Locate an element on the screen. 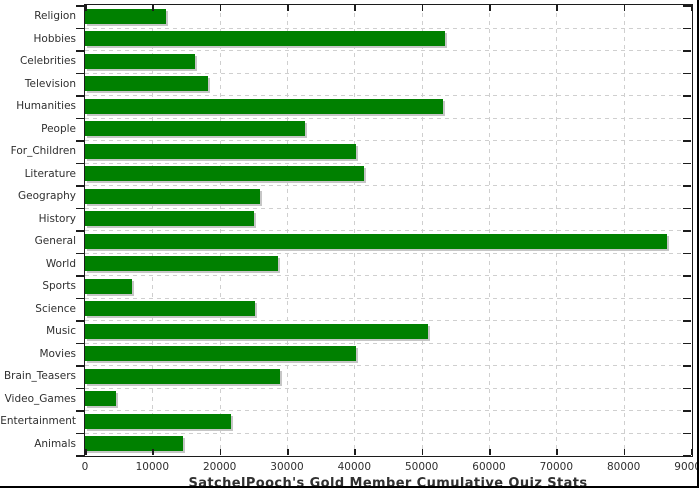  category-label-animals: Animals is located at coordinates (55, 443).